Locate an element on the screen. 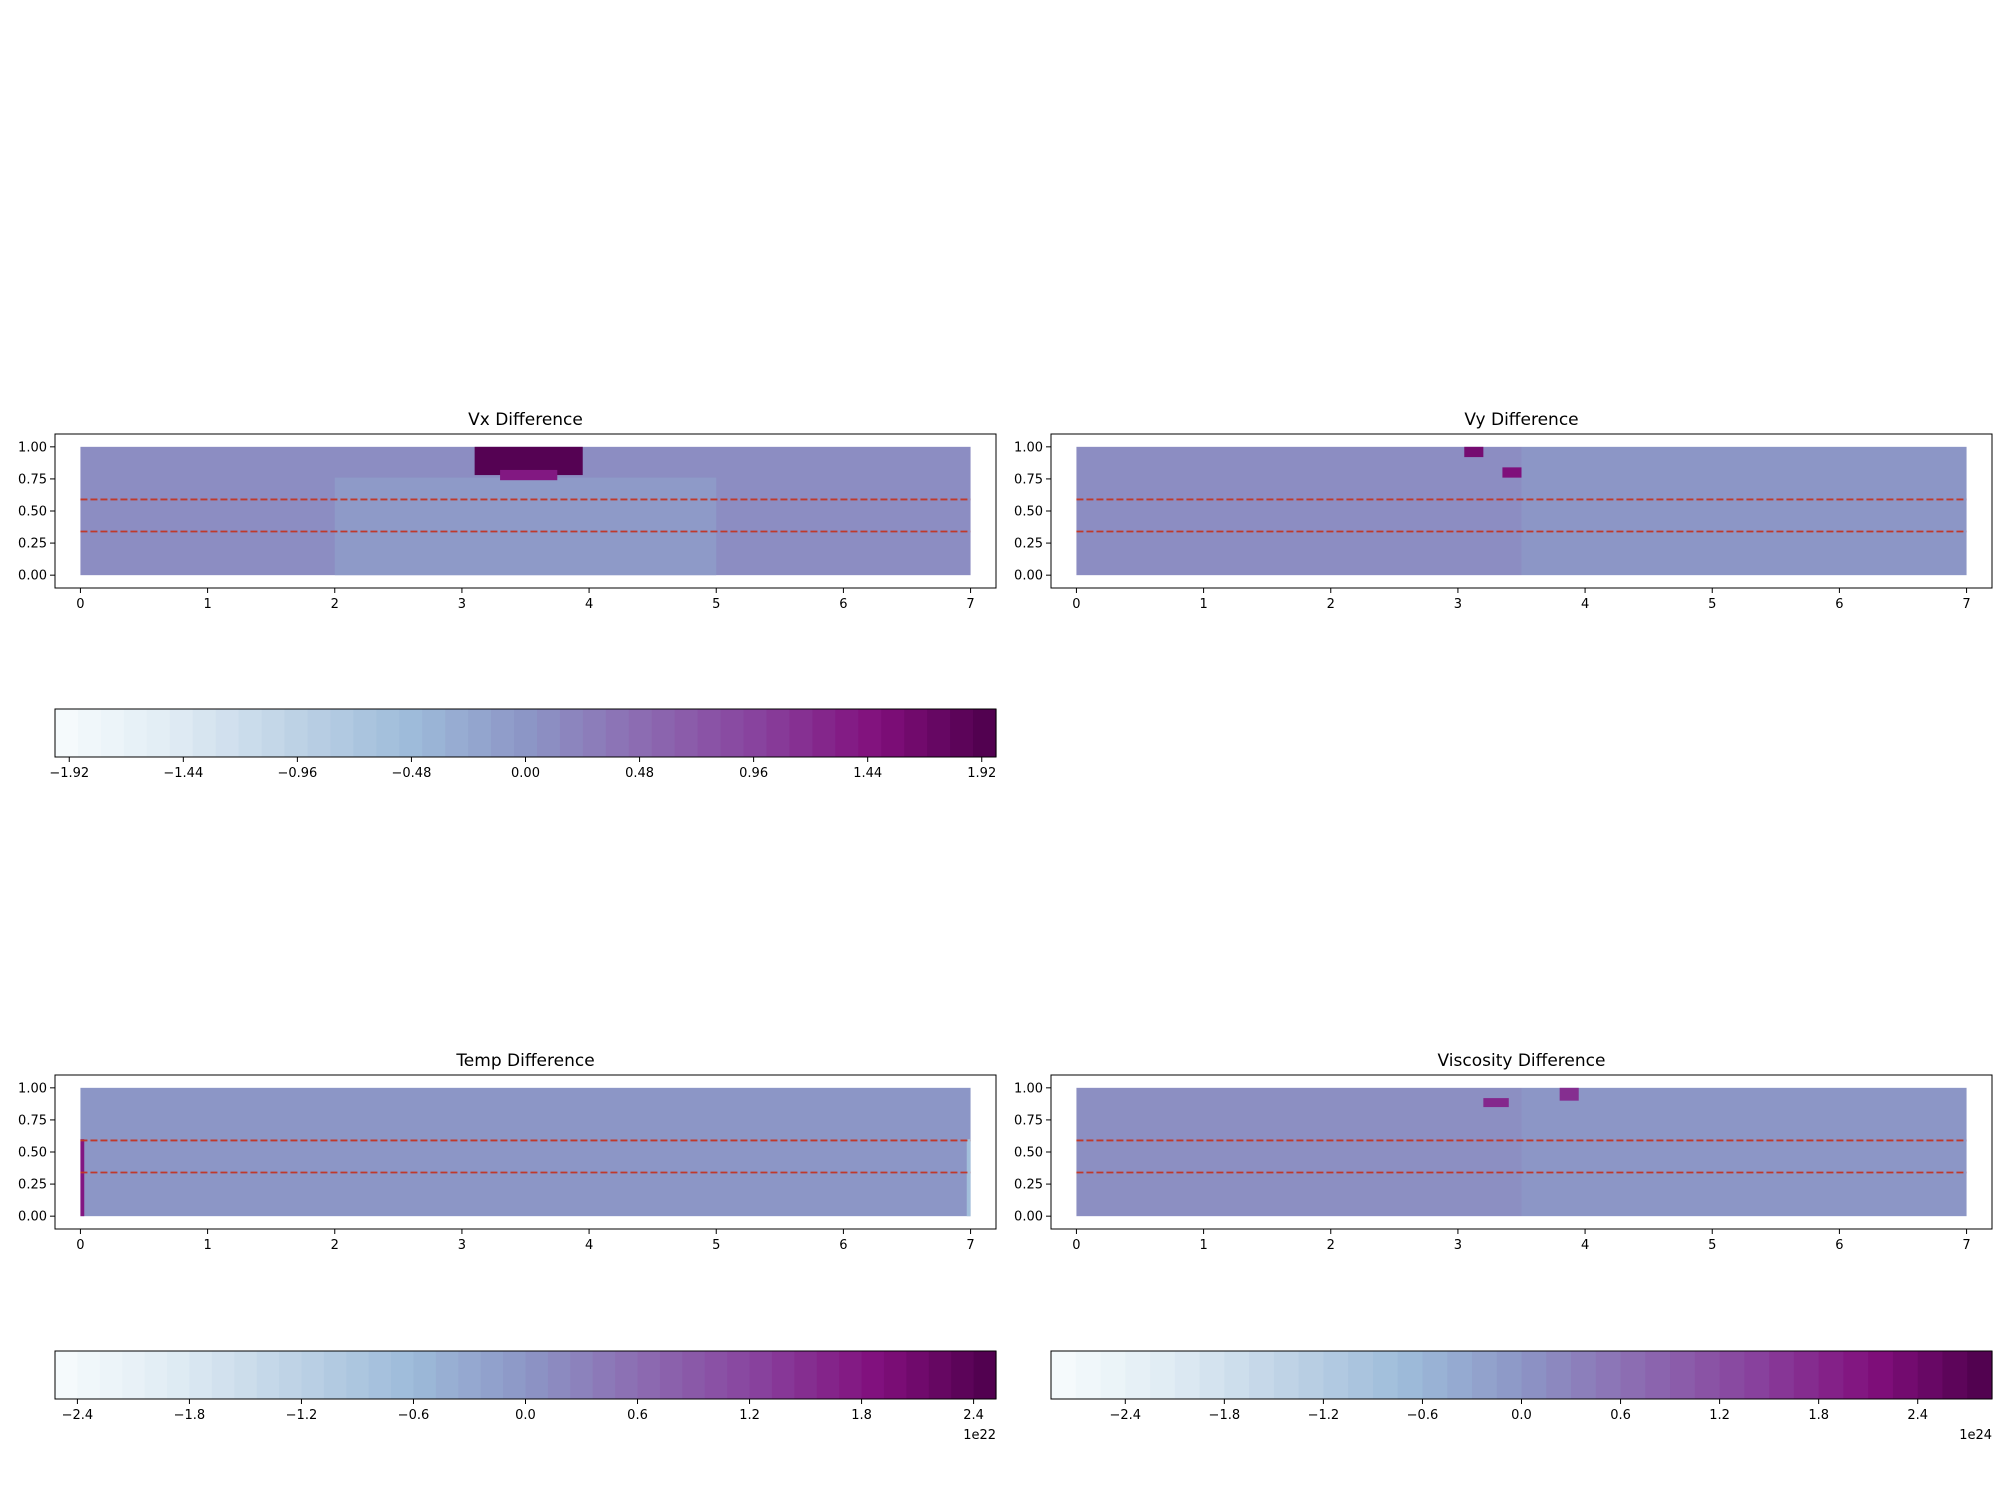 This screenshot has width=2000, height=1500. colorbar-tick-label: −2.4 is located at coordinates (1126, 1415).